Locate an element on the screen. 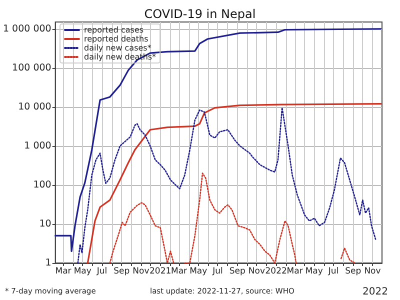 The width and height of the screenshot is (400, 300). y-tick-label: 1 000 000 is located at coordinates (27, 28).